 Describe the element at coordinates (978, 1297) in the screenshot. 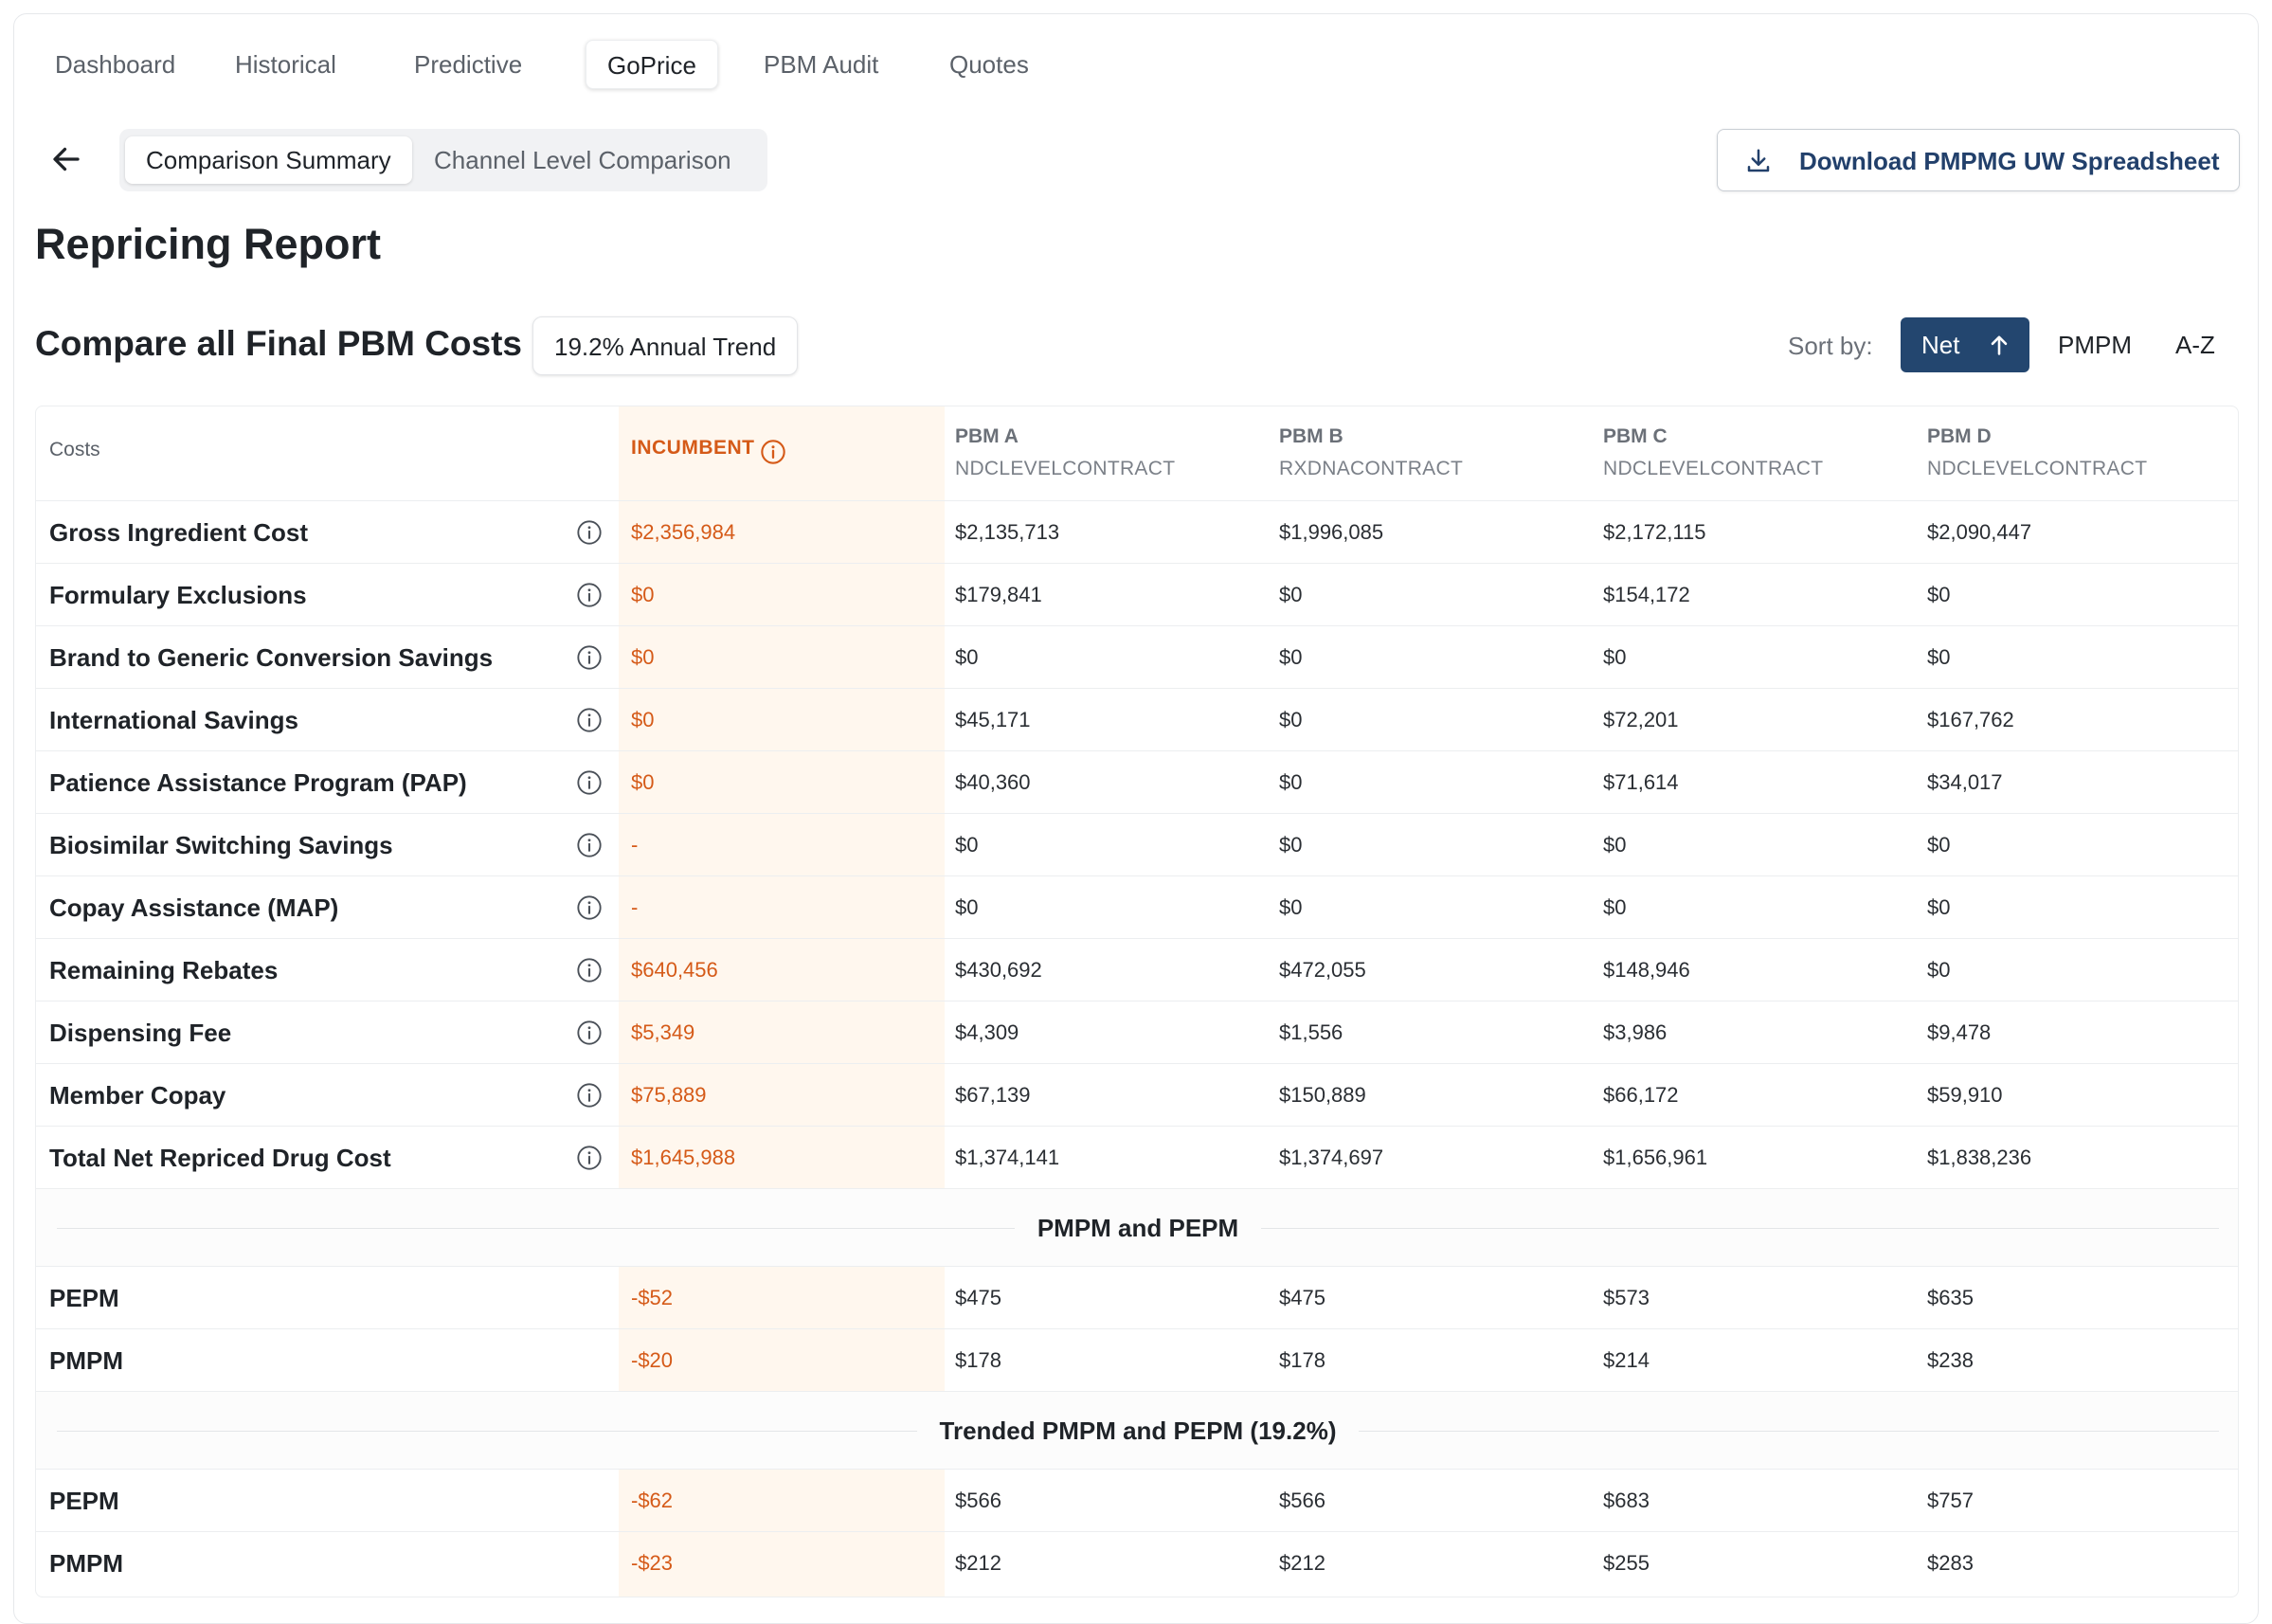

I see `pbm-value-cell: $475` at that location.